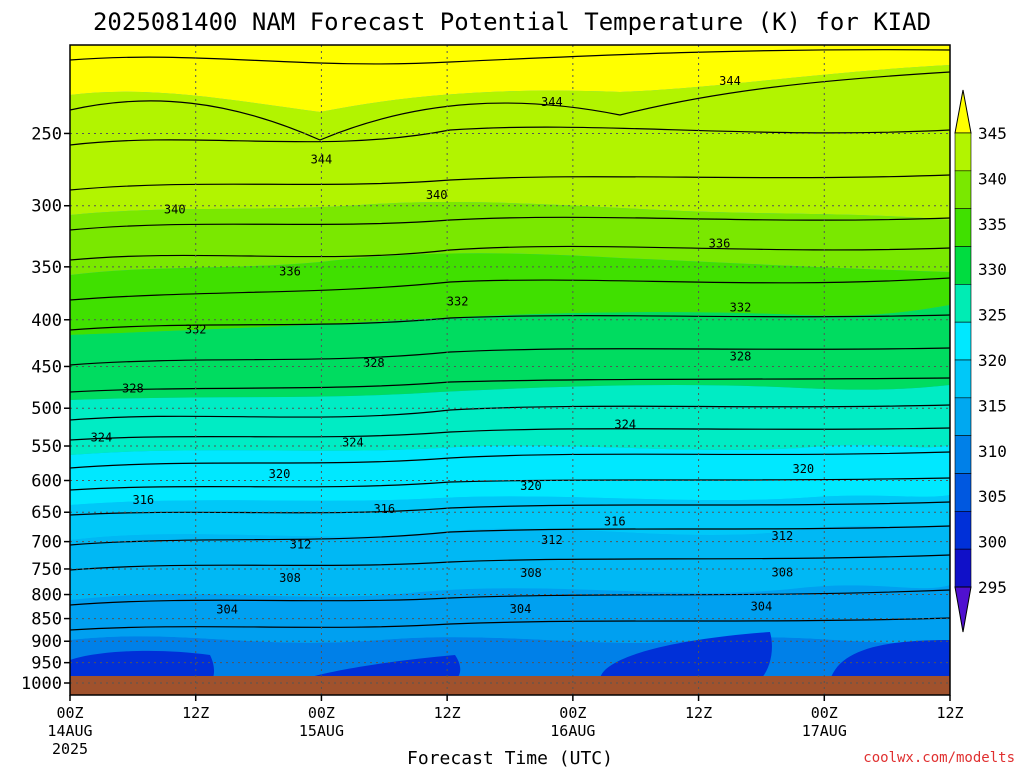  I want to click on y-tick-label: 1000, so click(41, 684).